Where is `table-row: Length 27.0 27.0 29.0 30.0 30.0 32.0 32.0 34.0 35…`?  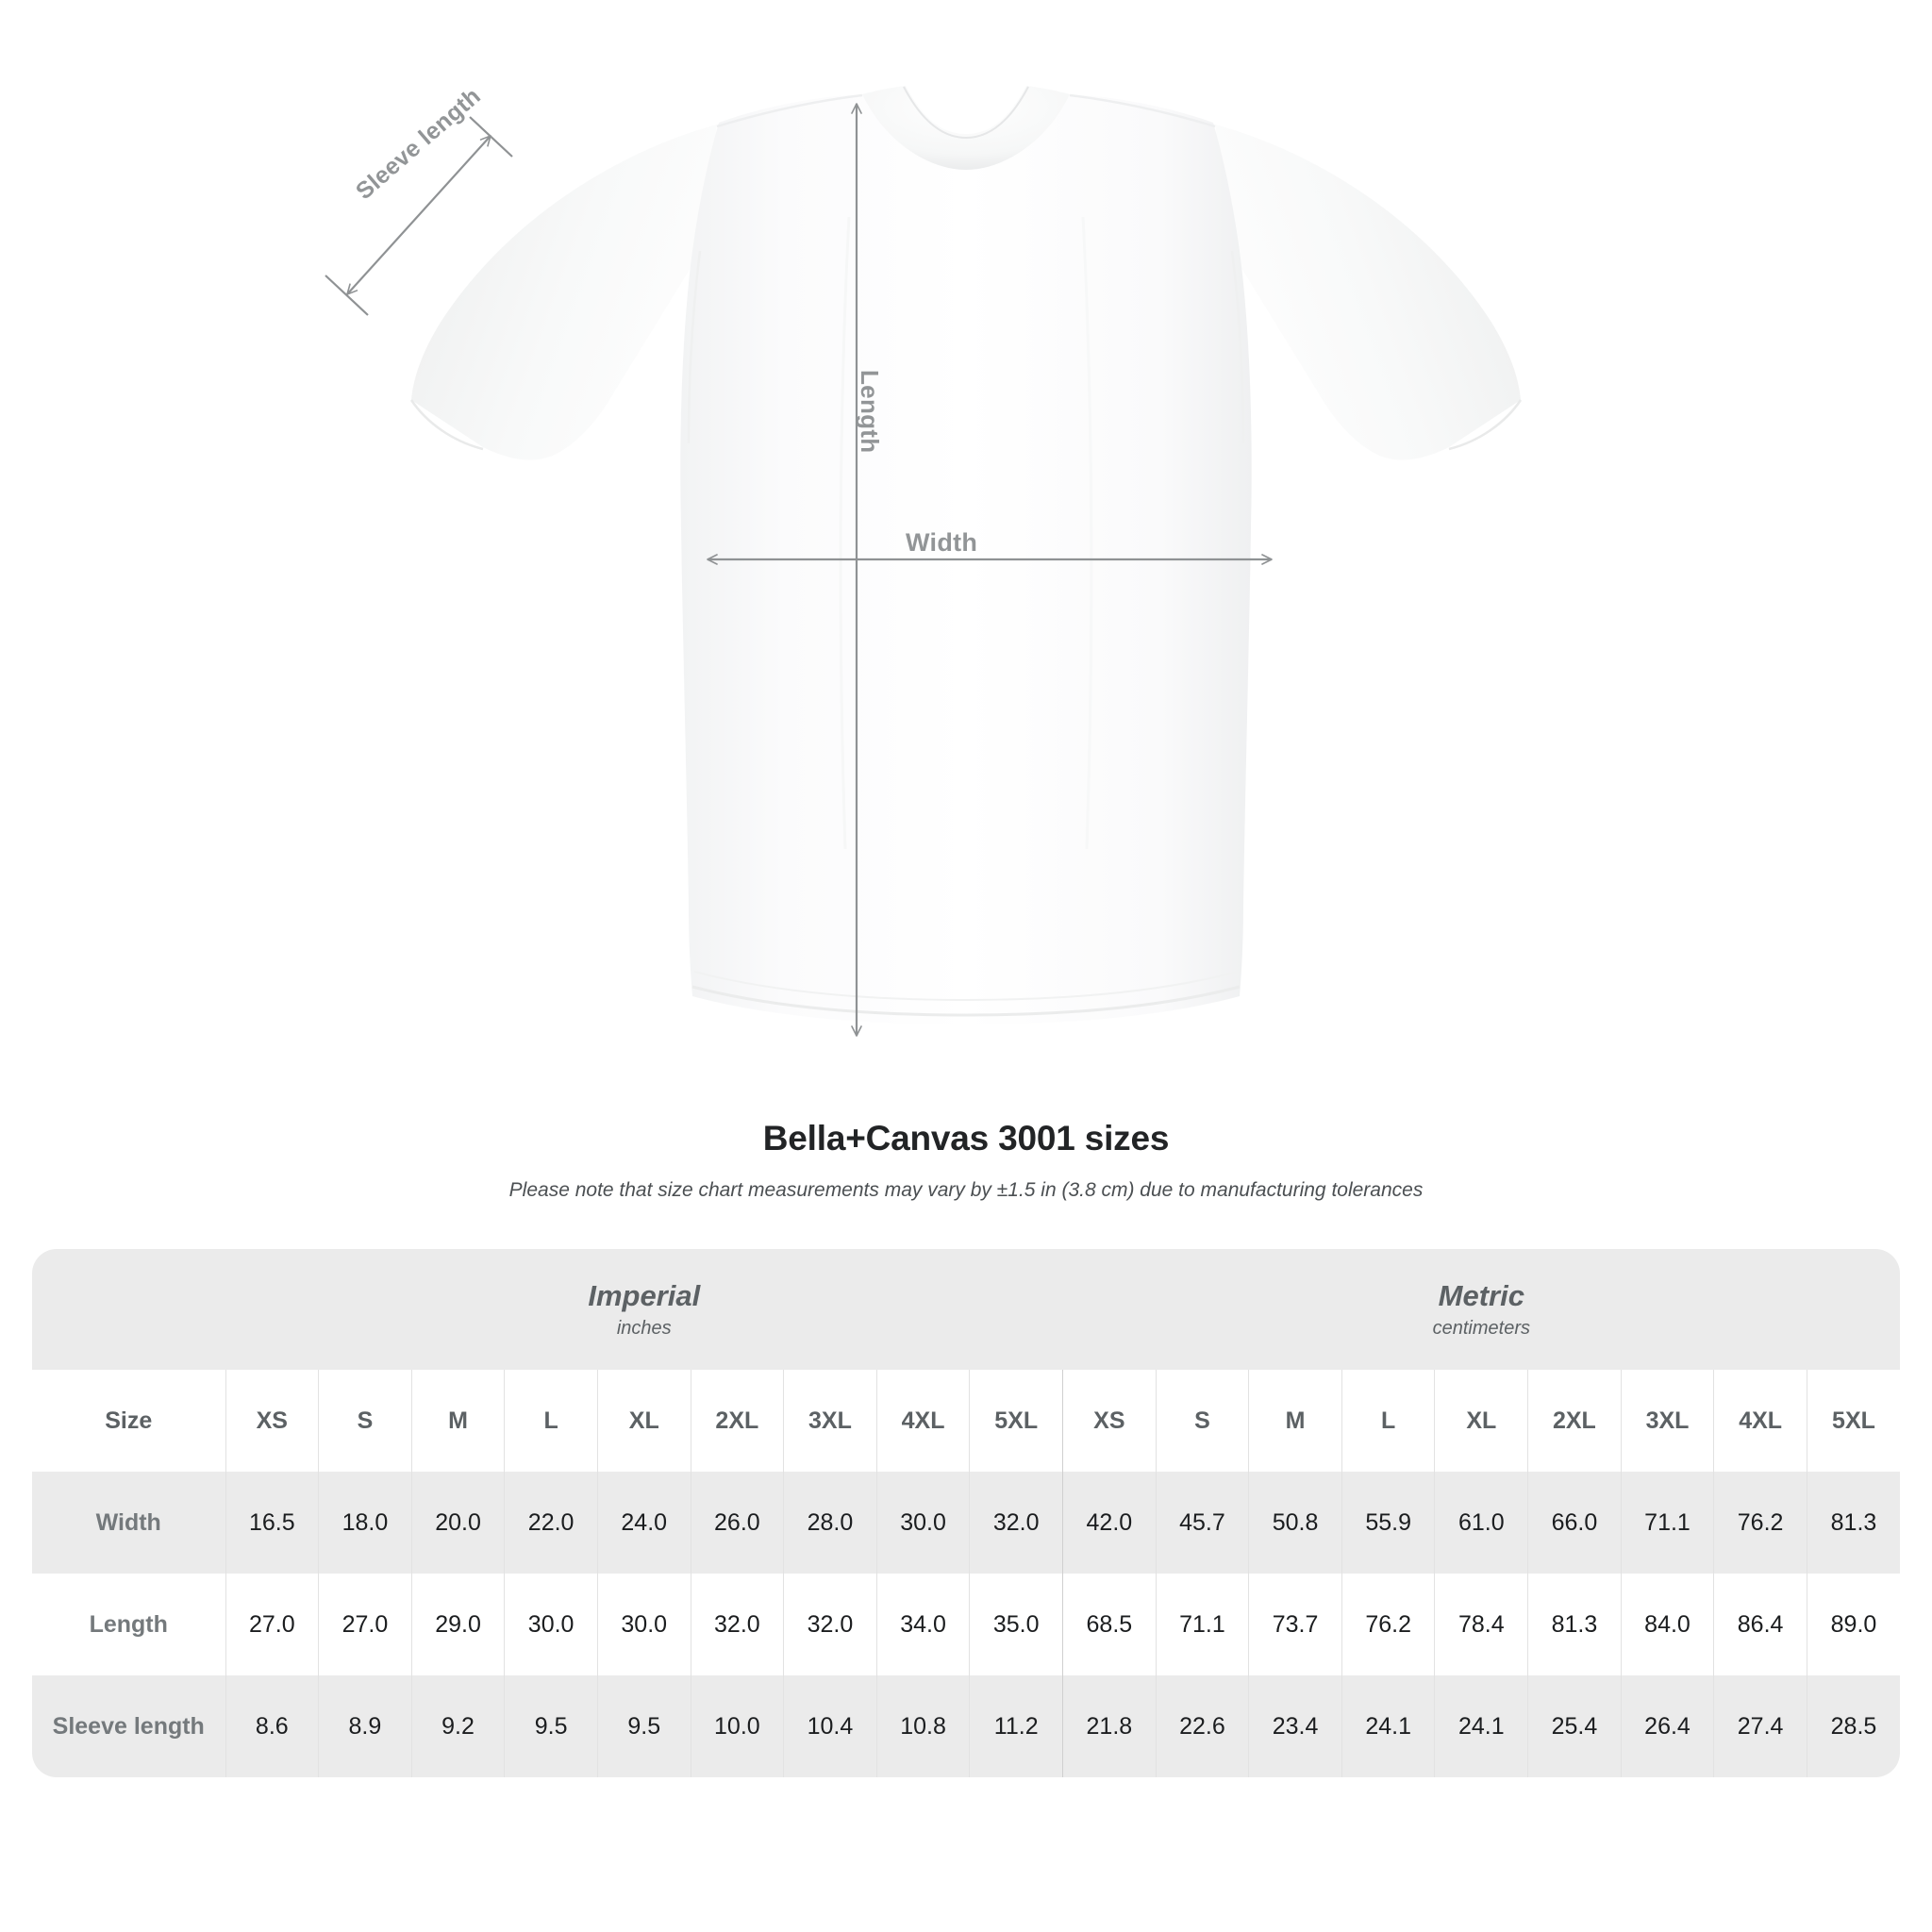
table-row: Length 27.0 27.0 29.0 30.0 30.0 32.0 32.0 34.0 35… is located at coordinates (967, 1625).